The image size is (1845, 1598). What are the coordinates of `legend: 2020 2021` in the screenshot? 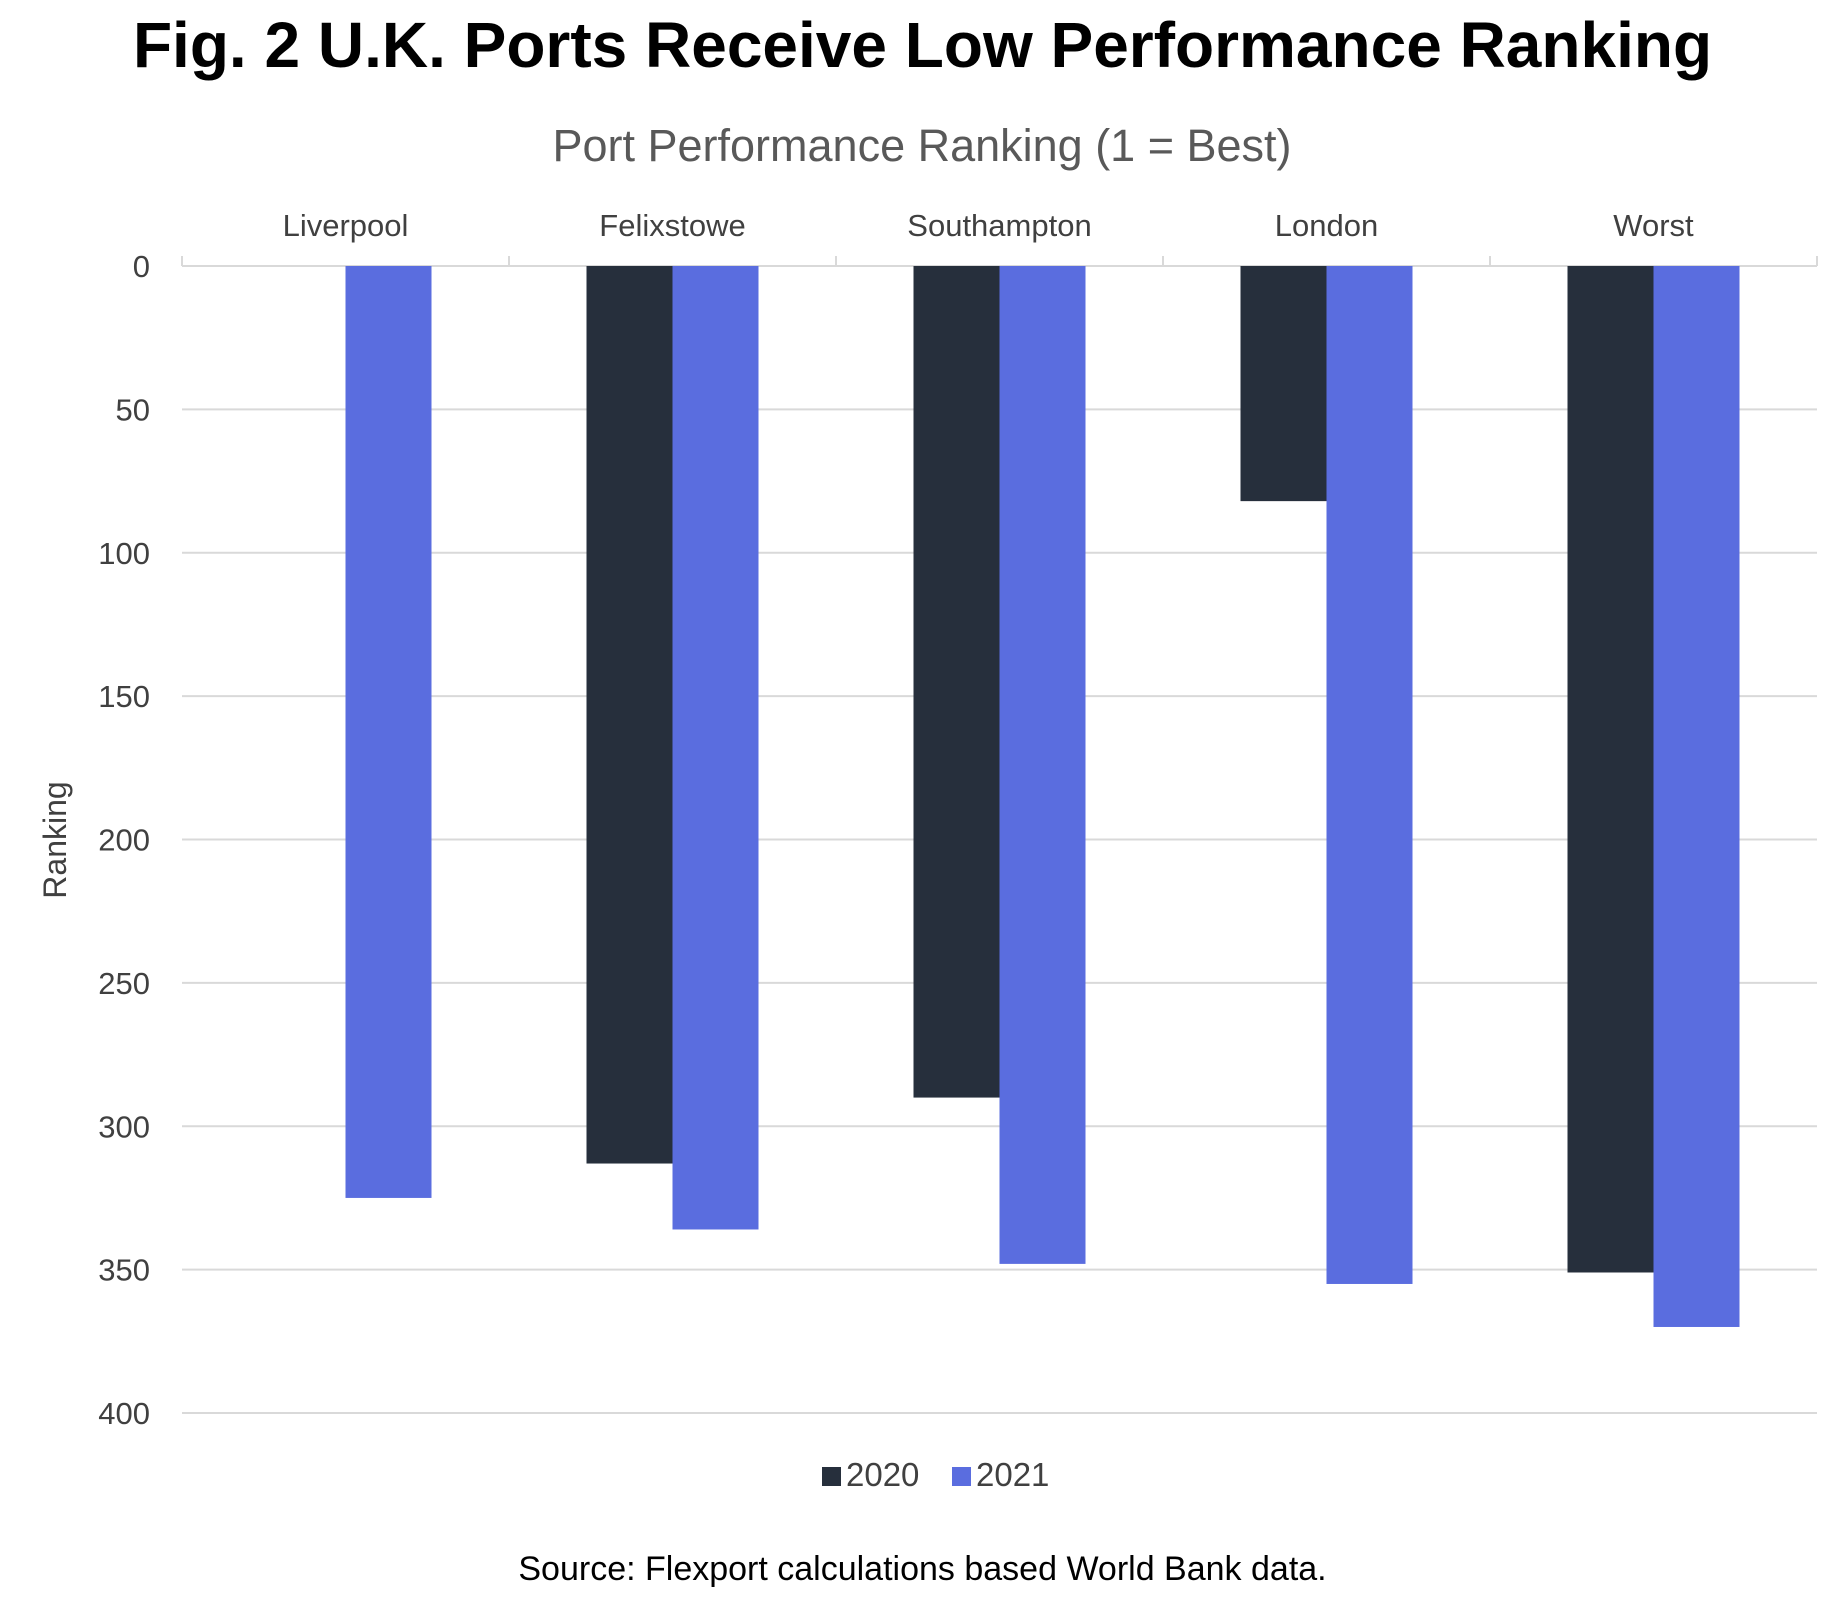 It's located at (935, 1474).